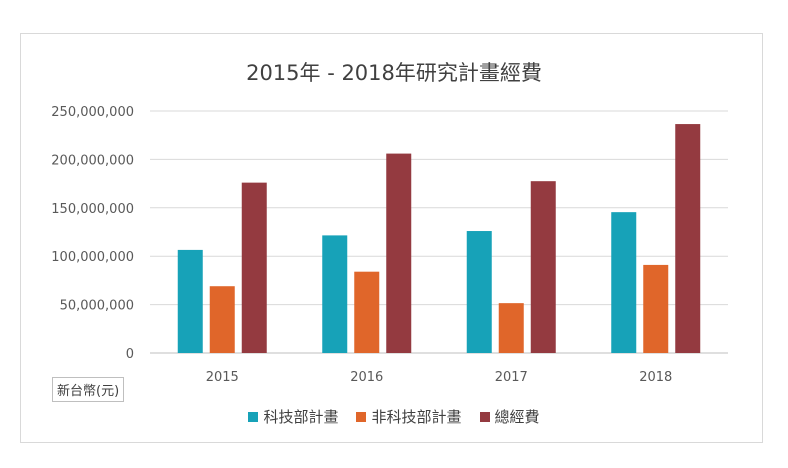 Image resolution: width=788 pixels, height=468 pixels. What do you see at coordinates (511, 377) in the screenshot?
I see `x-tick-label: 2017` at bounding box center [511, 377].